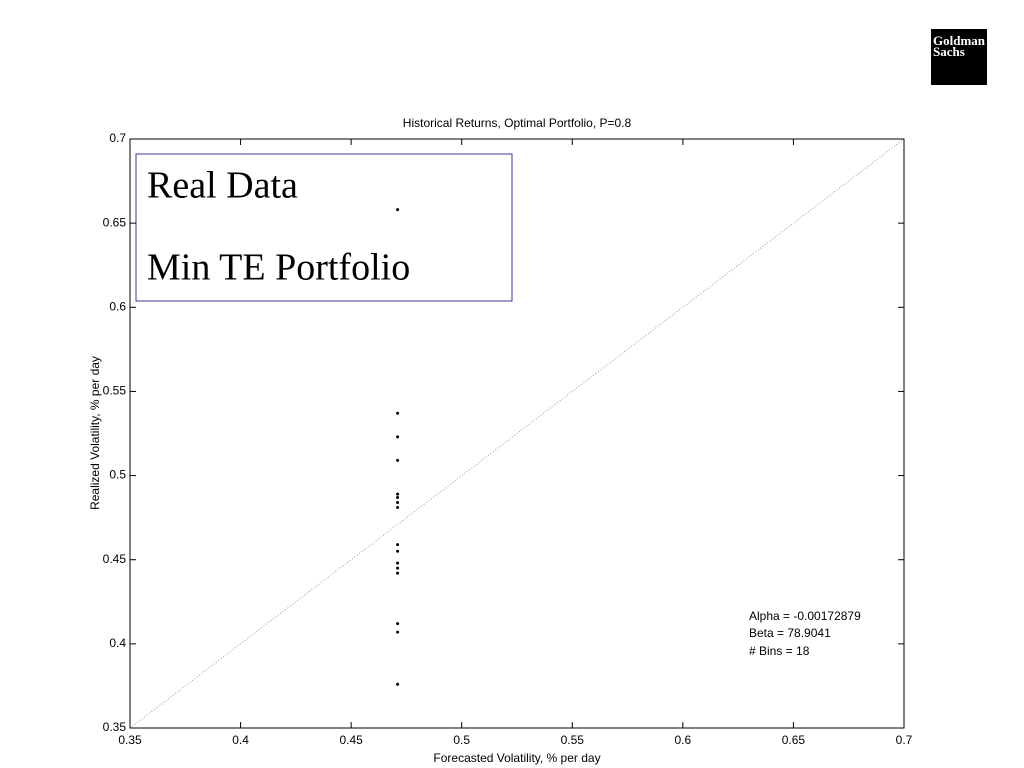  What do you see at coordinates (278, 268) in the screenshot?
I see `text-box-line: Min TE Portfolio` at bounding box center [278, 268].